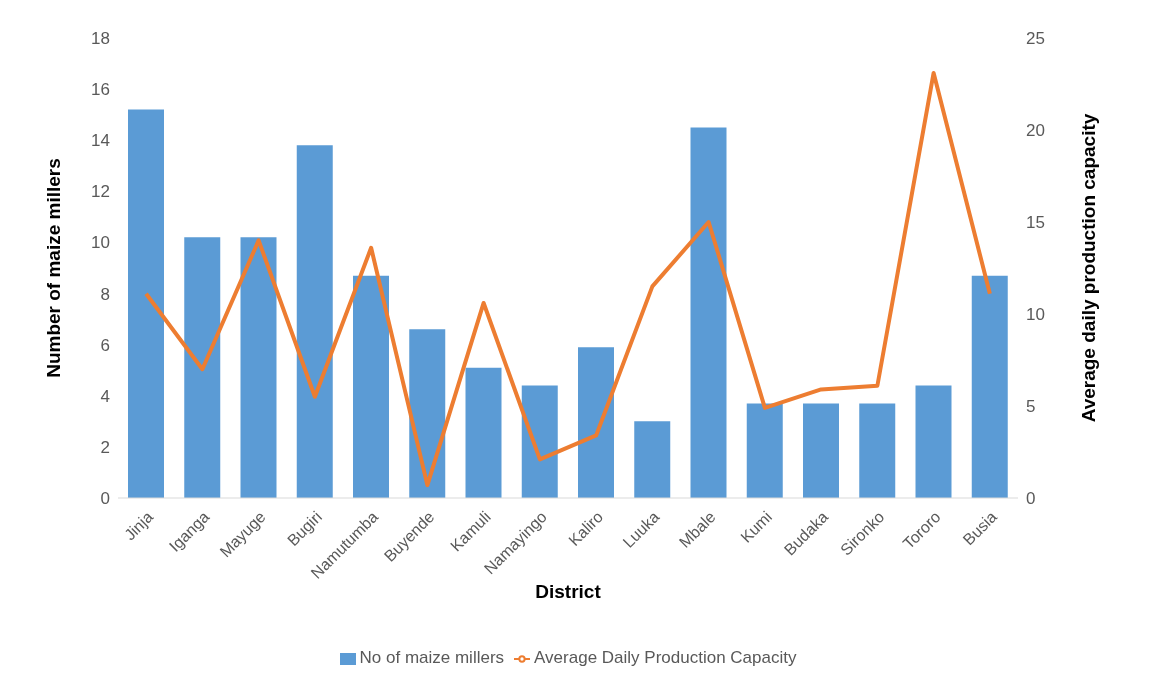  Describe the element at coordinates (105, 447) in the screenshot. I see `y-tick-label: 2` at that location.